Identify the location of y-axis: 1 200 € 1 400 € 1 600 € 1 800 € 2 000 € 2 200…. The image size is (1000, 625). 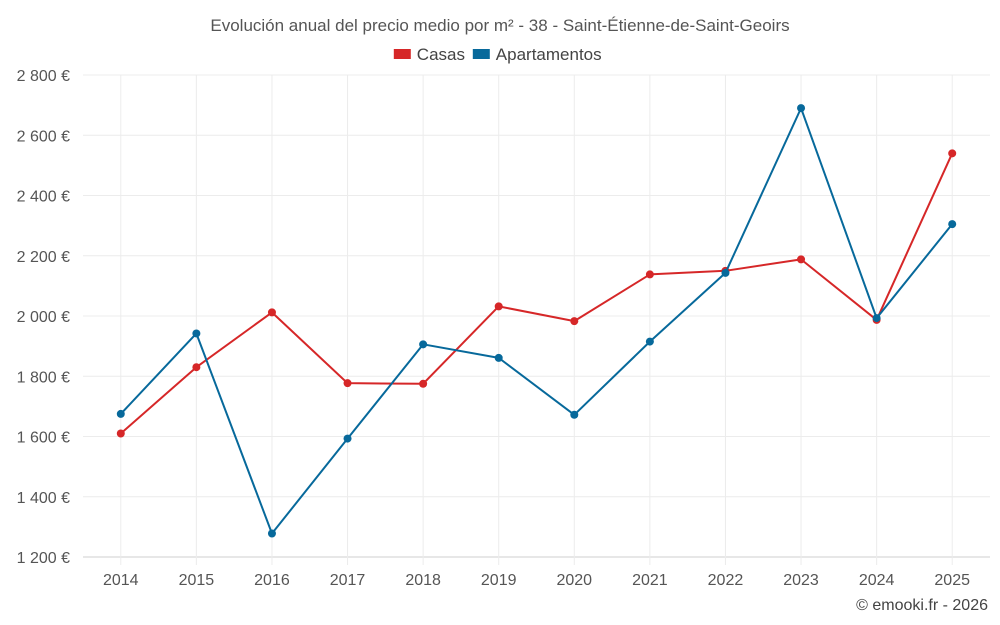
(43, 317).